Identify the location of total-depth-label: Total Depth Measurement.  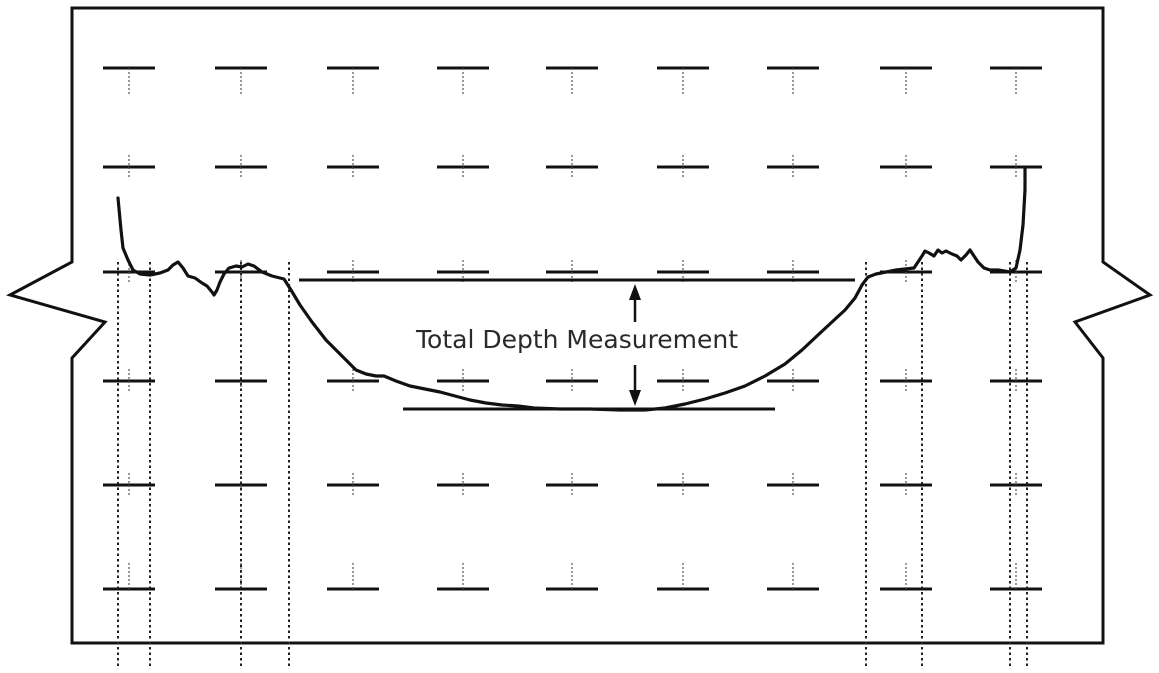
(576, 339).